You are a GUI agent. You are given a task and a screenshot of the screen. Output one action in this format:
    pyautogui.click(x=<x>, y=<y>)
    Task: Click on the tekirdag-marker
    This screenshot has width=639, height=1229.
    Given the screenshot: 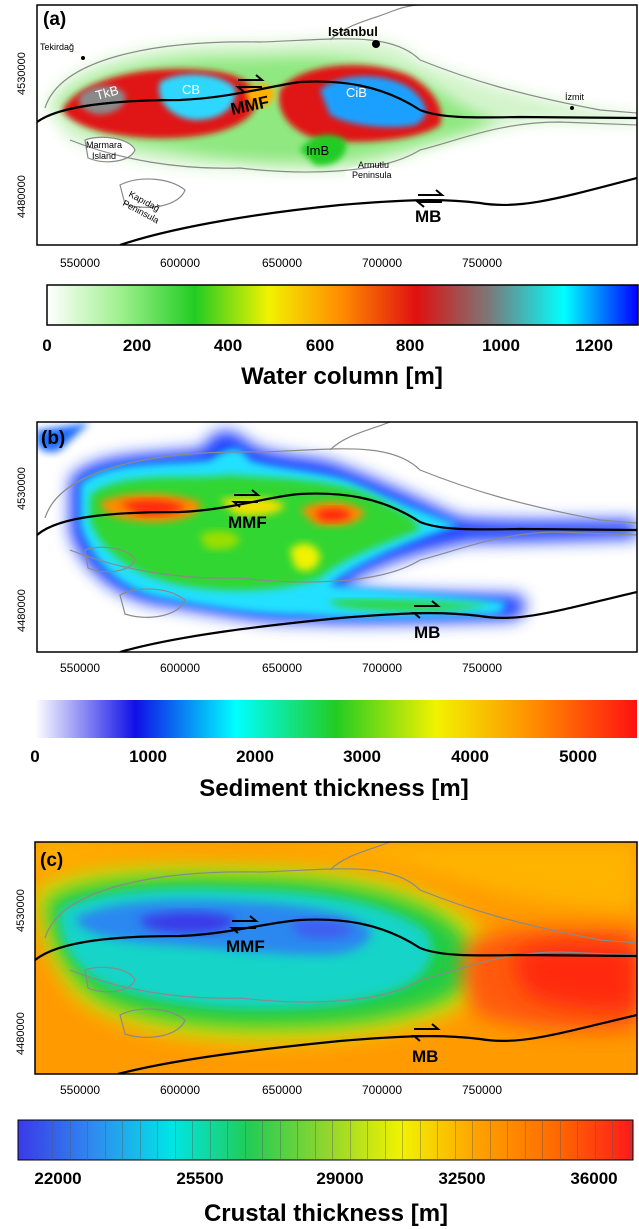 What is the action you would take?
    pyautogui.click(x=83, y=58)
    